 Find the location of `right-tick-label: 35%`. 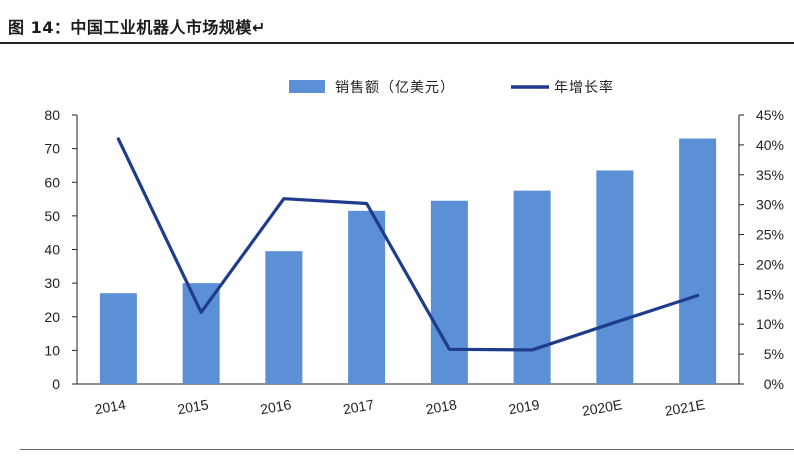

right-tick-label: 35% is located at coordinates (770, 175).